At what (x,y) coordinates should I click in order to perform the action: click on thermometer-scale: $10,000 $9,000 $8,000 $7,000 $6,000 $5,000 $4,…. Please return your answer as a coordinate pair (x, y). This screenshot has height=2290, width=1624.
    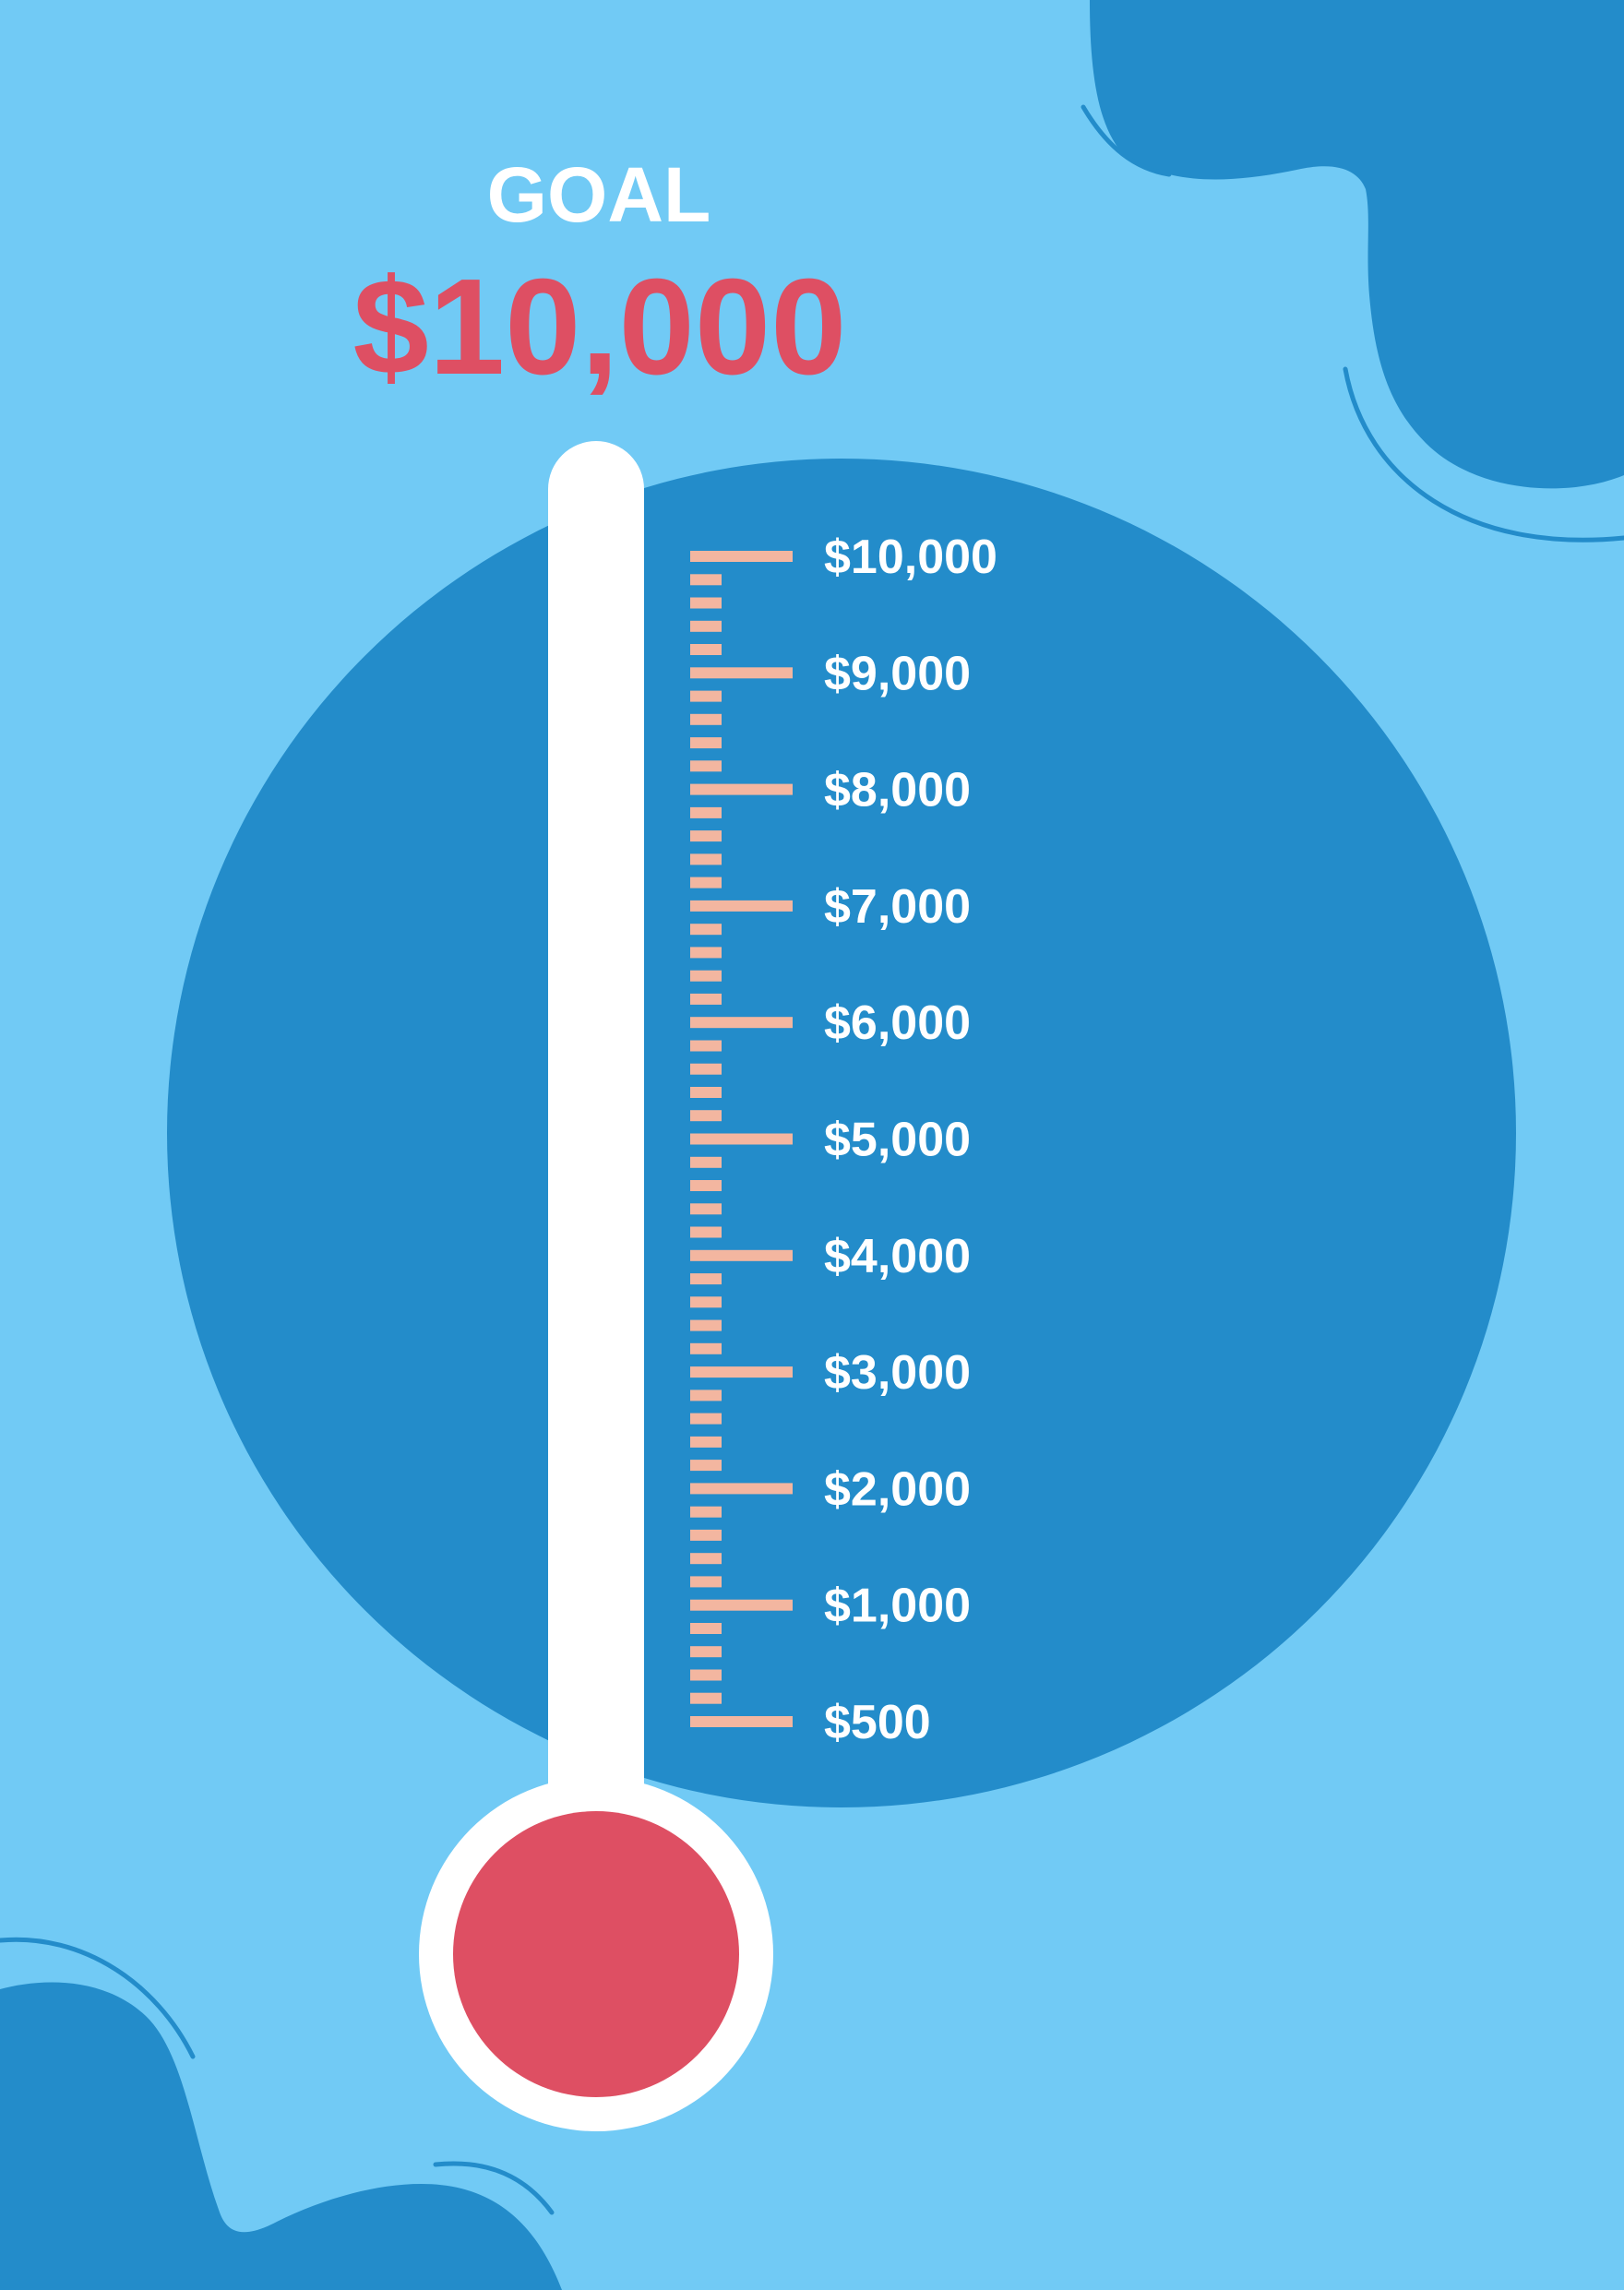
    Looking at the image, I should click on (843, 1140).